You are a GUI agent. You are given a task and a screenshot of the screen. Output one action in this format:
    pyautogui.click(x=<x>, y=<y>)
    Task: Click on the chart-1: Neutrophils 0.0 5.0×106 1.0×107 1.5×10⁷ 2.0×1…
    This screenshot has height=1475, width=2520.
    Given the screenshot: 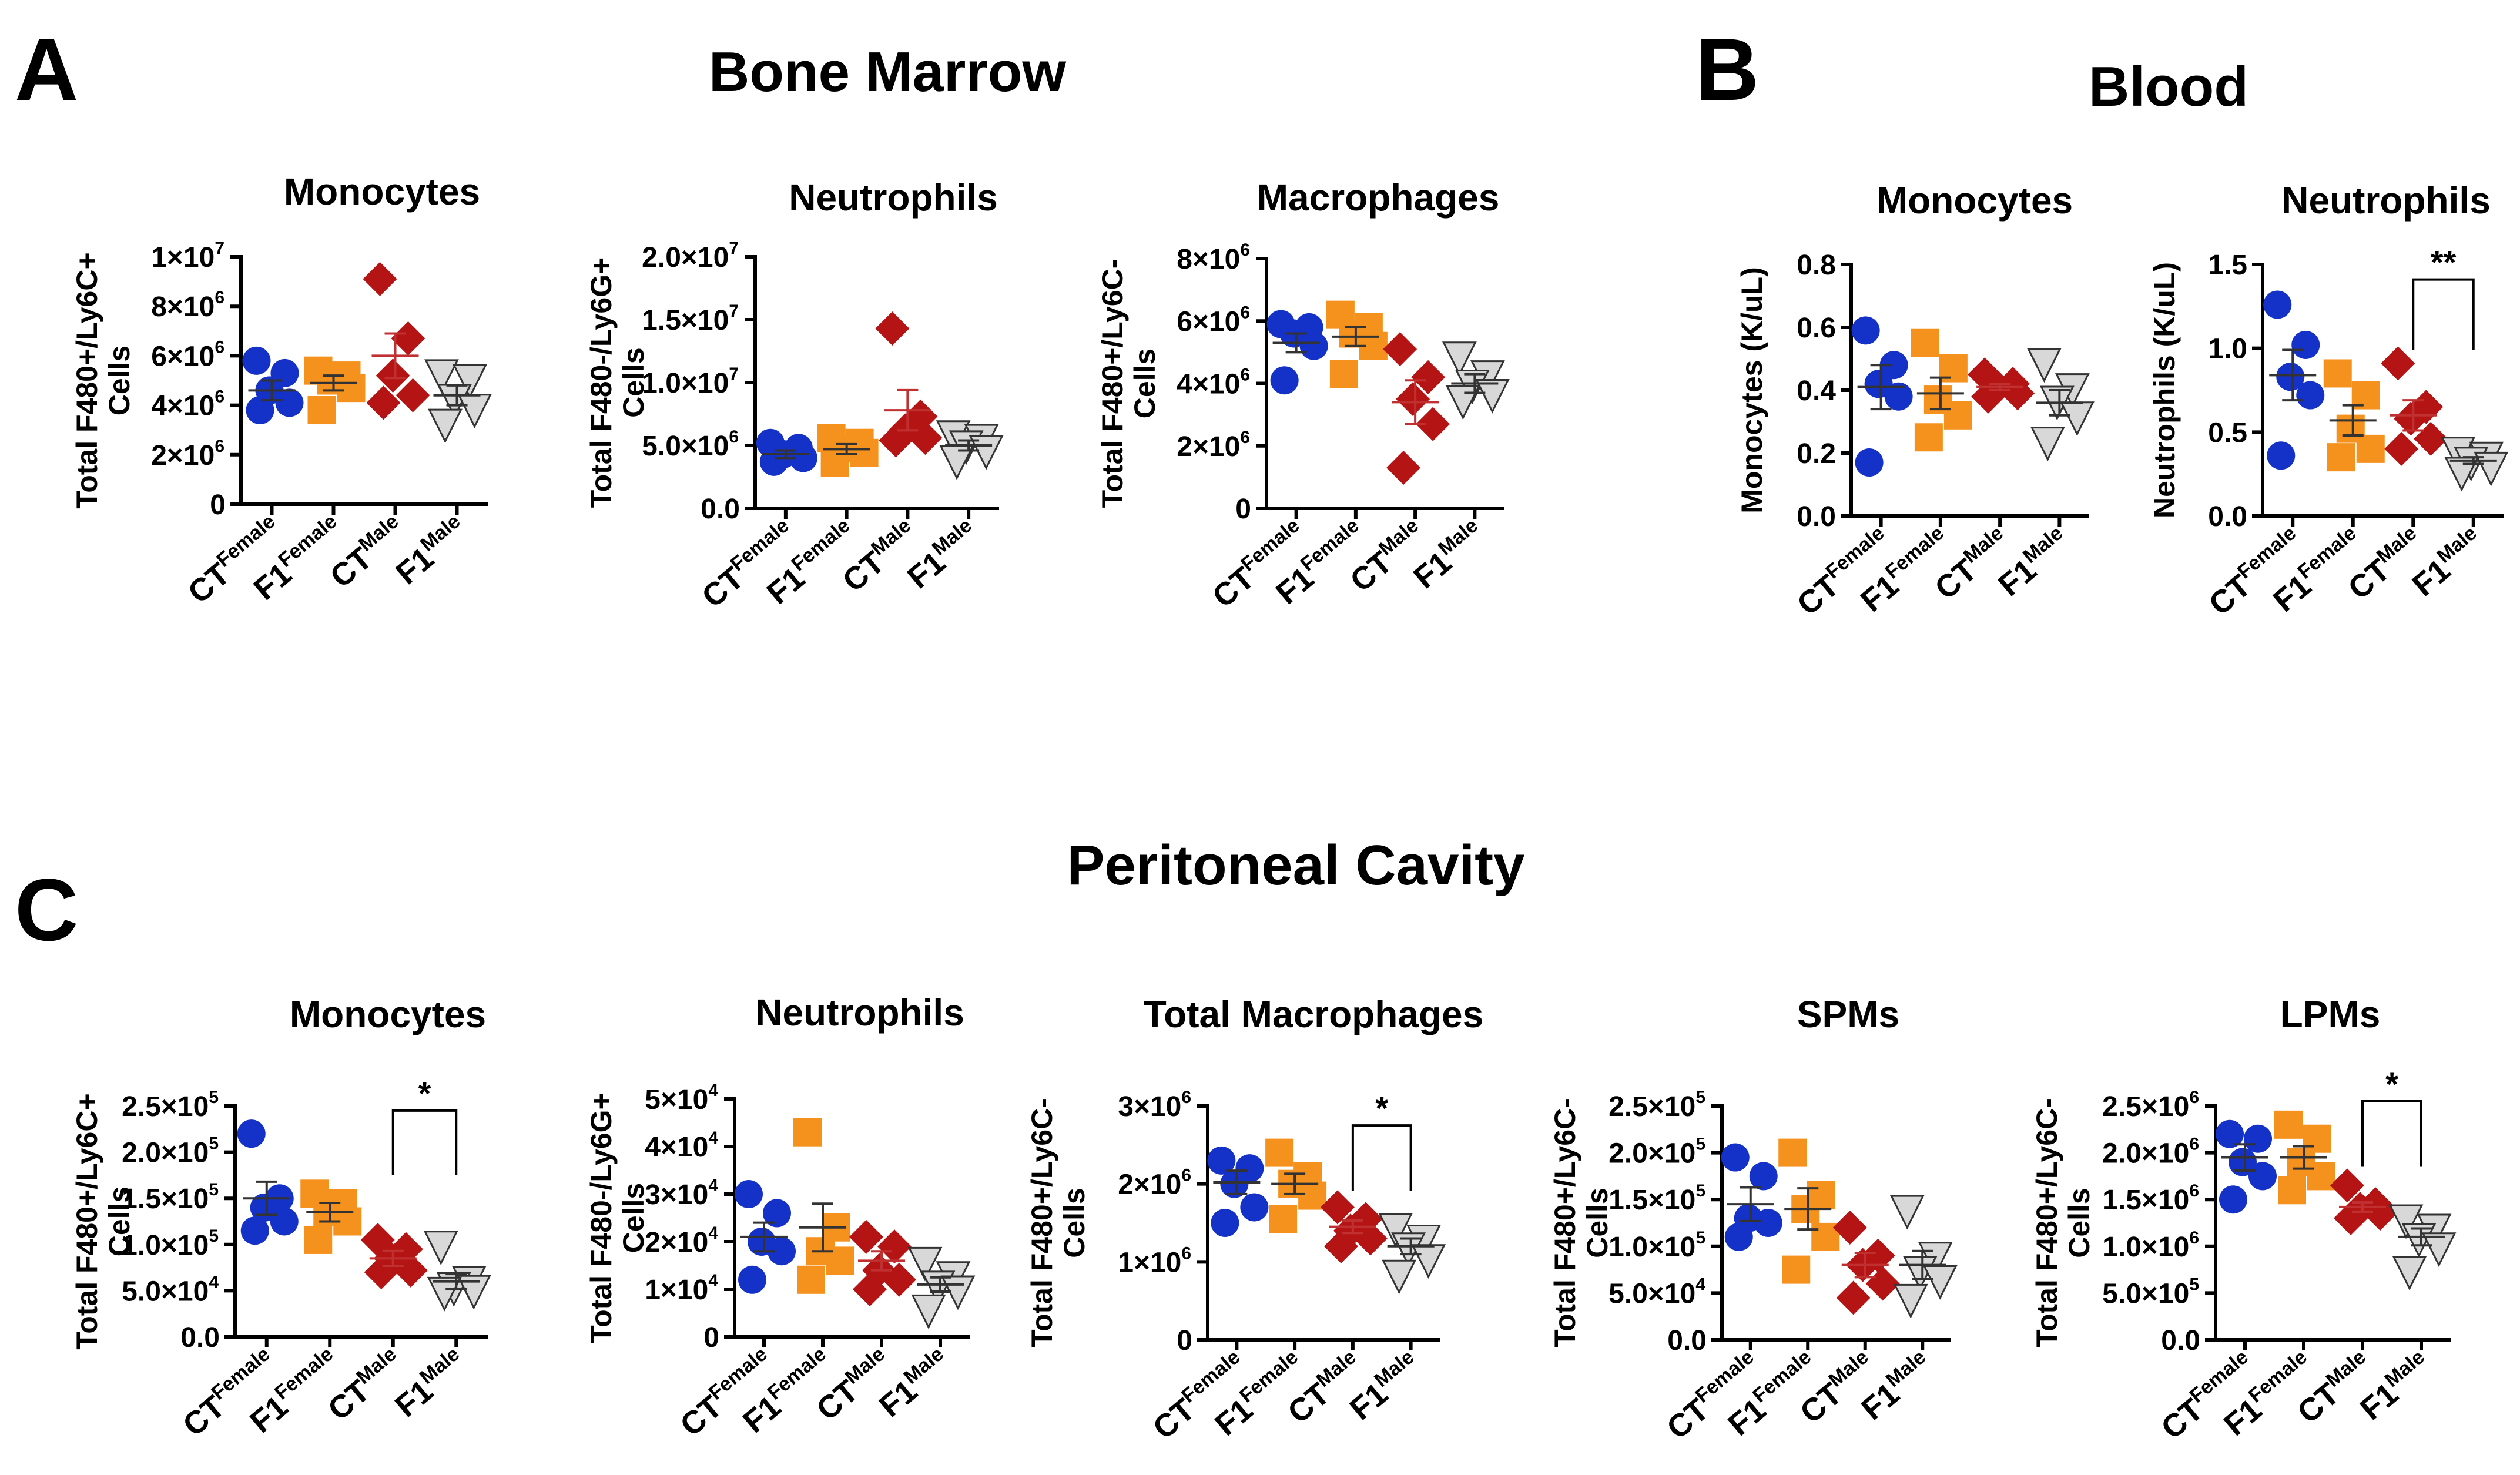 What is the action you would take?
    pyautogui.click(x=794, y=396)
    